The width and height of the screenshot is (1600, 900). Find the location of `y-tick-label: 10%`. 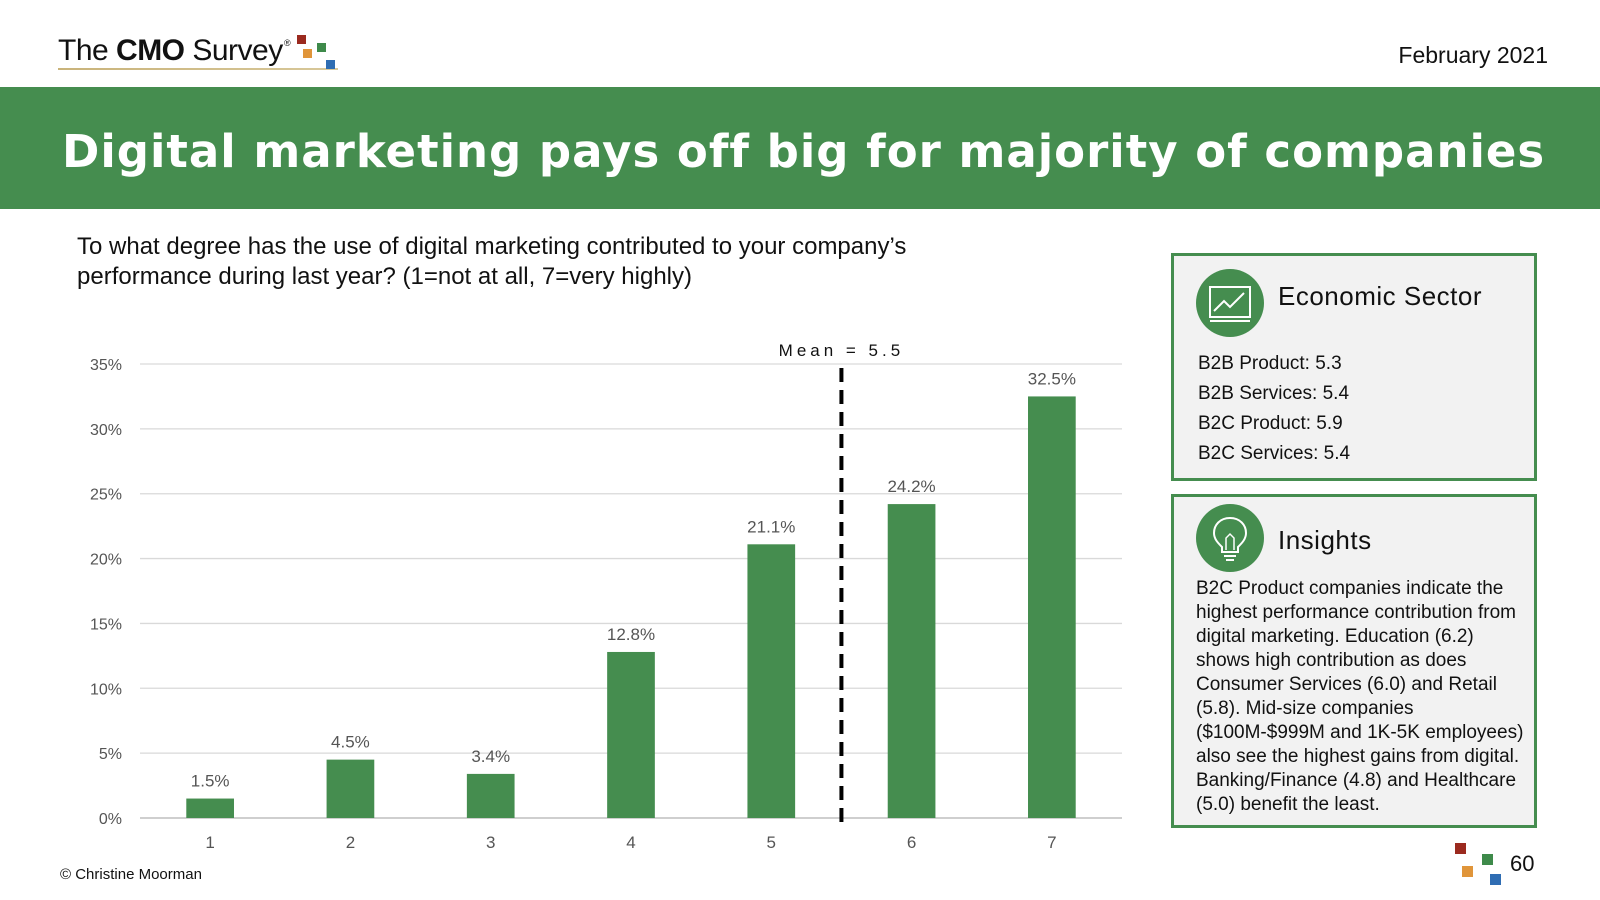

y-tick-label: 10% is located at coordinates (106, 689).